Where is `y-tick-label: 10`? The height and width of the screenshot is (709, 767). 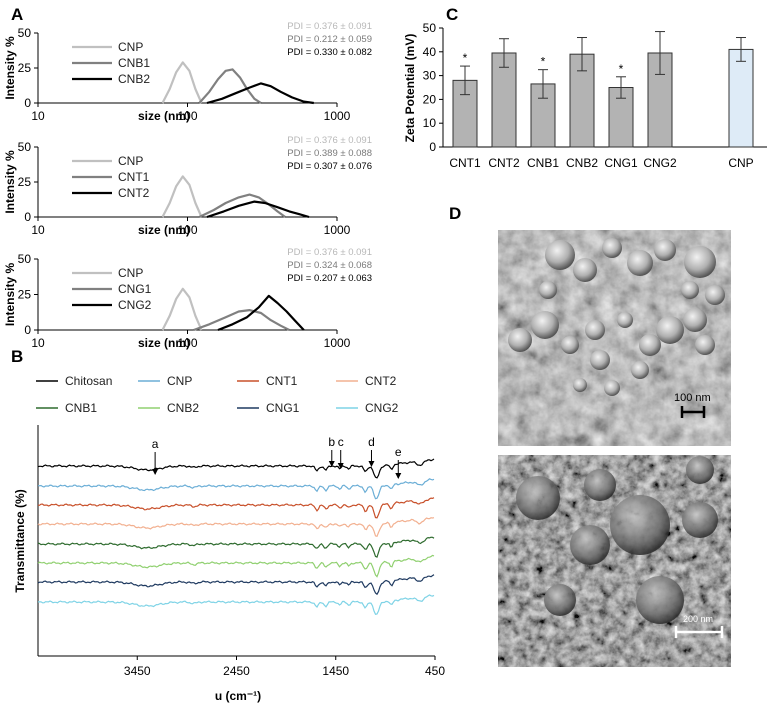
y-tick-label: 10 is located at coordinates (430, 123).